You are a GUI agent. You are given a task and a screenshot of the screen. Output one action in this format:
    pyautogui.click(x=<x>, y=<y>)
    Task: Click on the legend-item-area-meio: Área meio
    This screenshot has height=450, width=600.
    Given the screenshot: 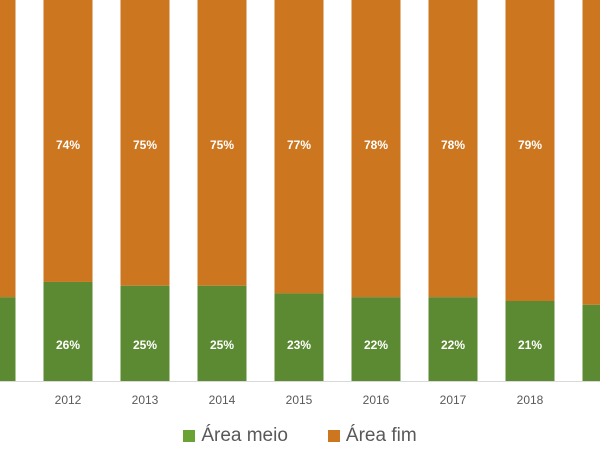 What is the action you would take?
    pyautogui.click(x=235, y=436)
    